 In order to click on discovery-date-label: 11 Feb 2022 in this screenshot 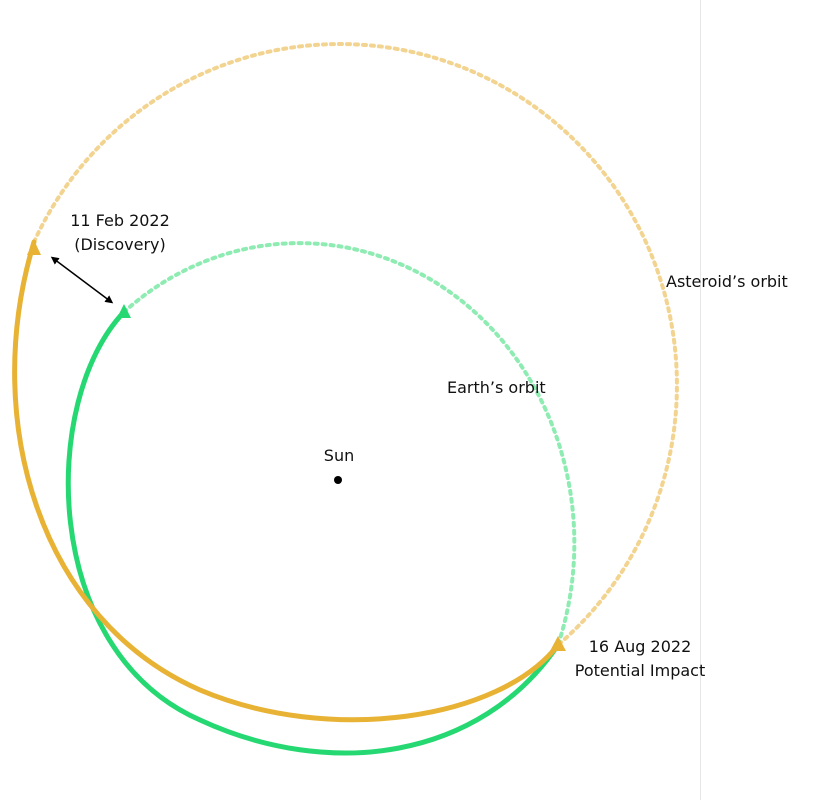, I will do `click(120, 220)`.